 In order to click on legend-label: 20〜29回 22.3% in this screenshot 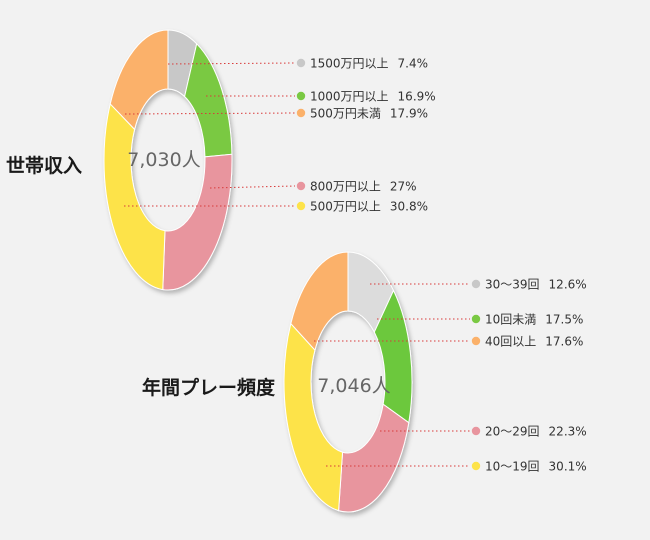, I will do `click(536, 432)`.